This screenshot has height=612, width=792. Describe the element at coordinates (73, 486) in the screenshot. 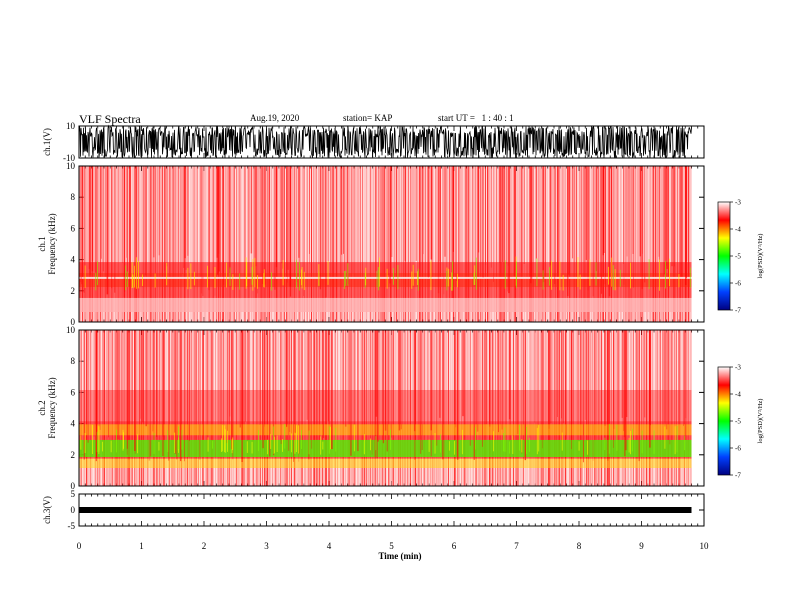

I see `ch2-spectrogram-ytick-label: 0` at that location.